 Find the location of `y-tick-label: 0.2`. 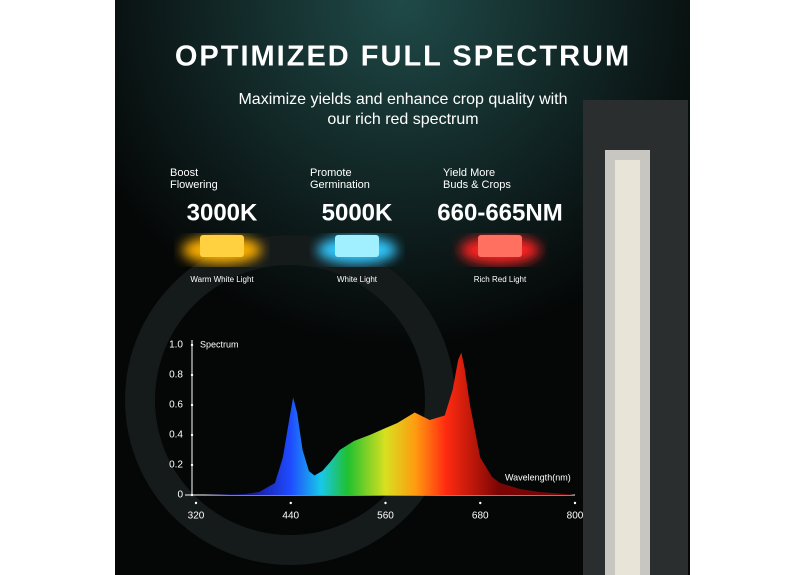

y-tick-label: 0.2 is located at coordinates (176, 465).